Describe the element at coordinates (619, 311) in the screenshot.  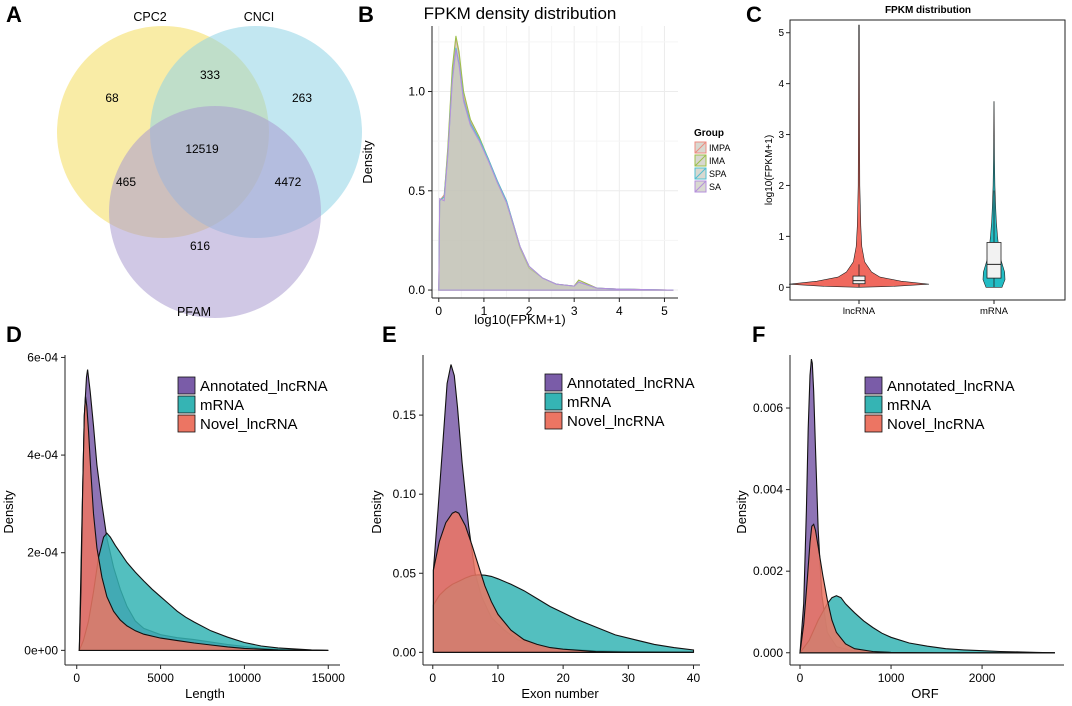
I see `x-tick-label: 4` at that location.